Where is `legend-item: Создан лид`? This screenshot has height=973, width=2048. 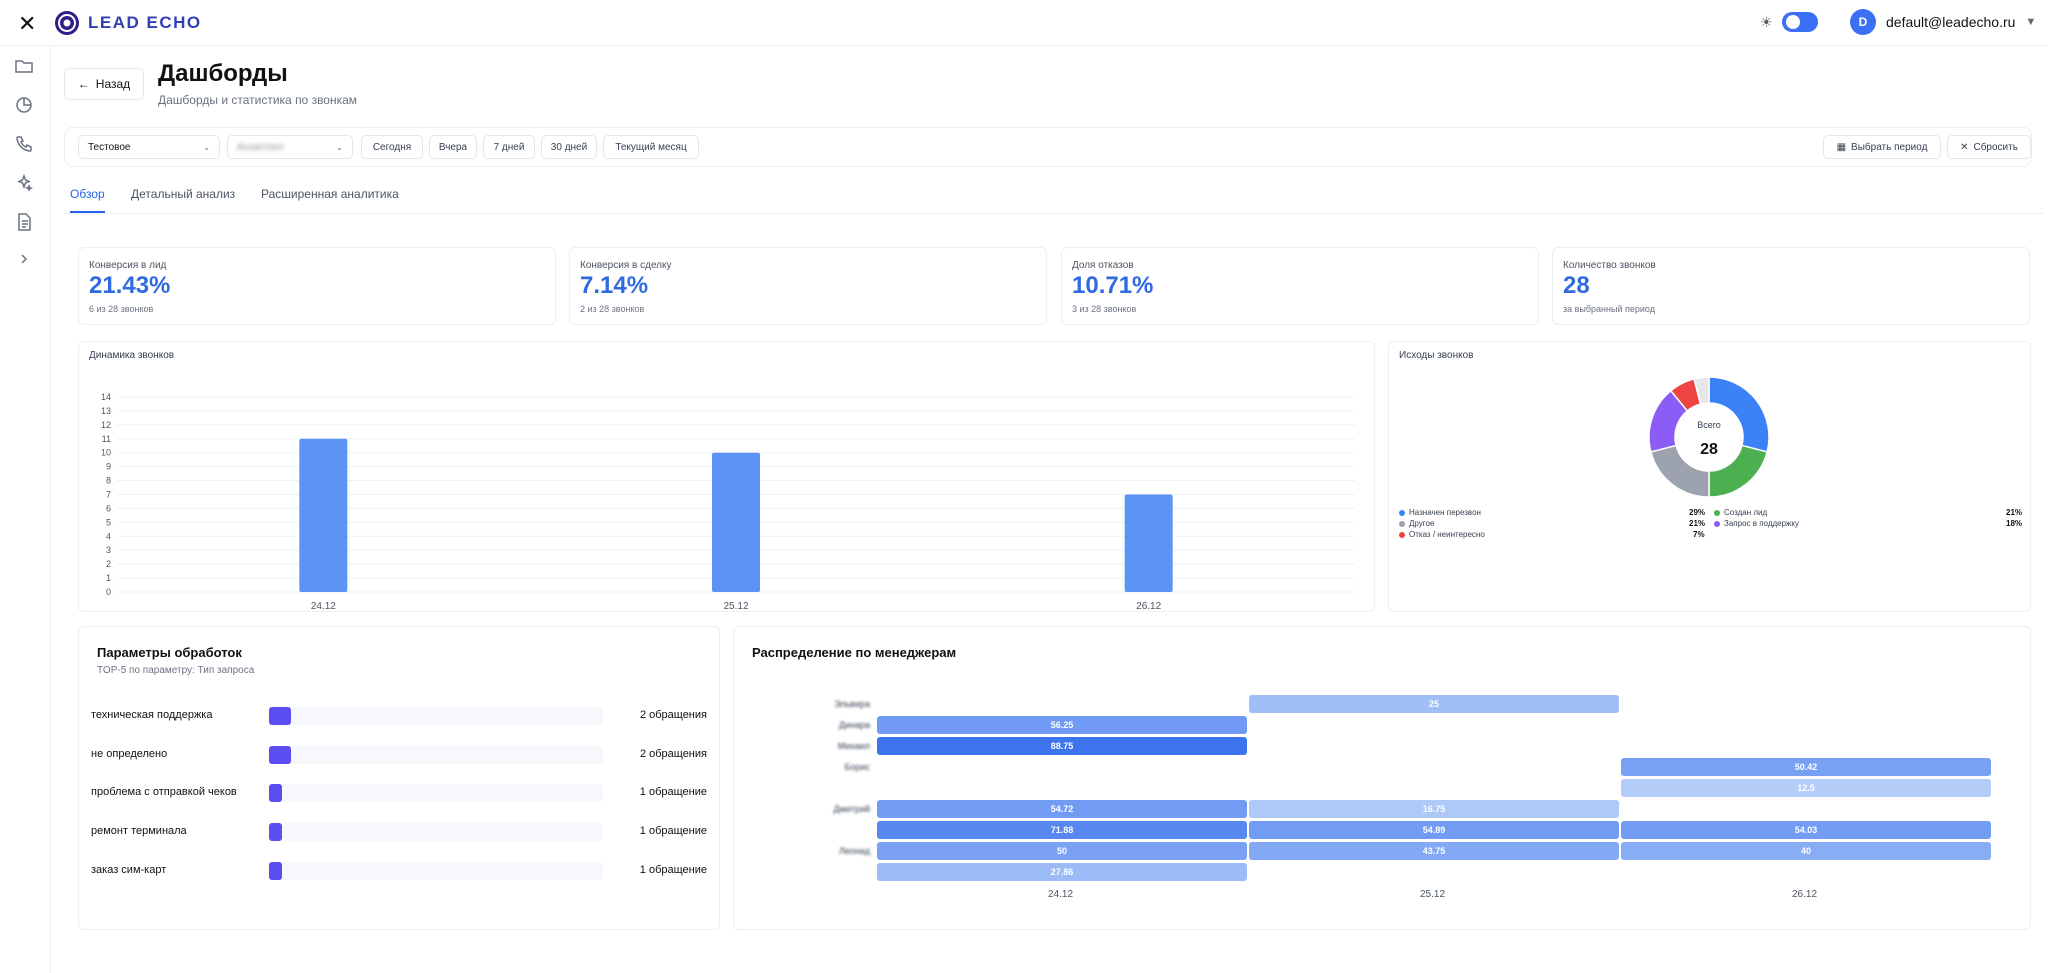
legend-item: Создан лид is located at coordinates (1740, 512).